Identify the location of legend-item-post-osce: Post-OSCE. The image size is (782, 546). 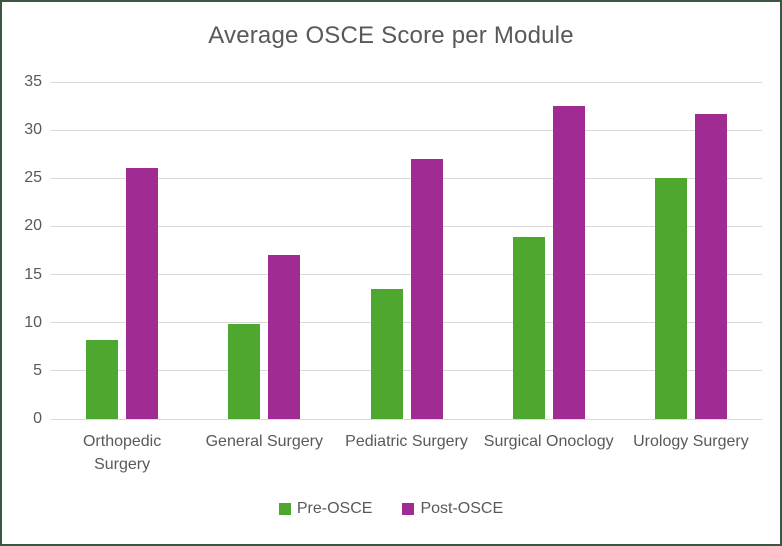
(452, 509).